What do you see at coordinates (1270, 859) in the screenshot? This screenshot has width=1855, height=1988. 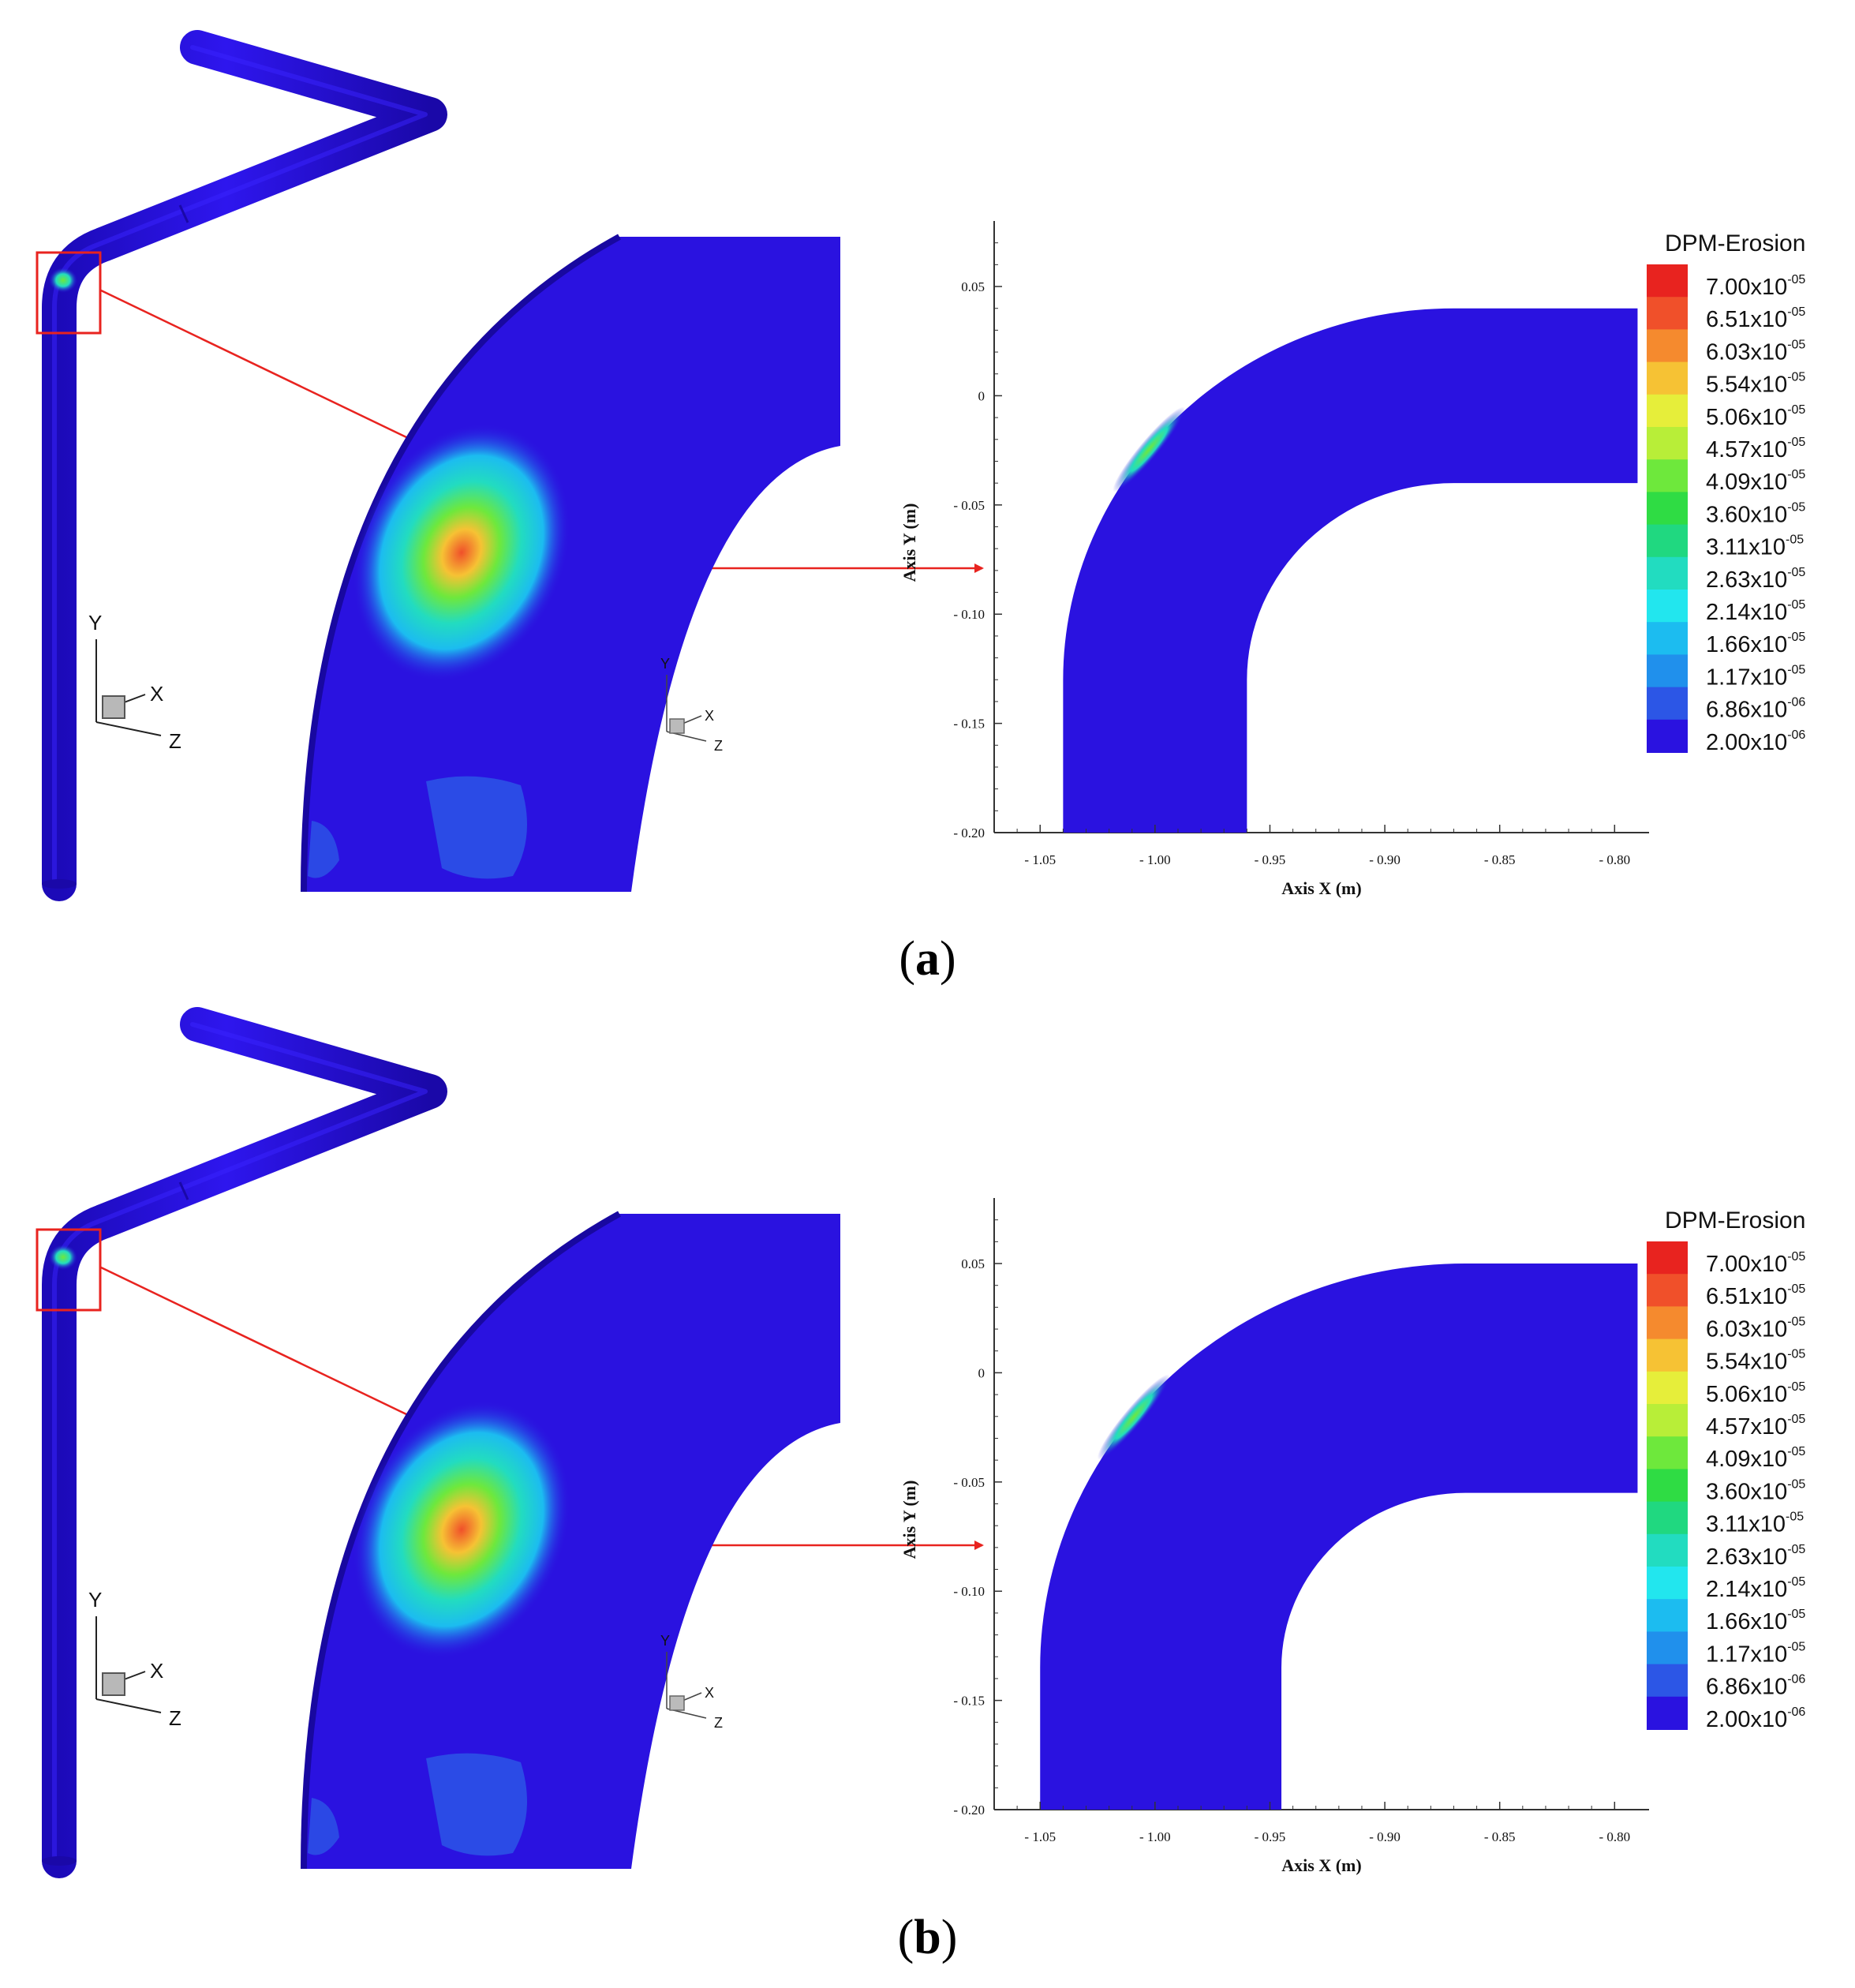 I see `x-tick-label: - 0.95` at bounding box center [1270, 859].